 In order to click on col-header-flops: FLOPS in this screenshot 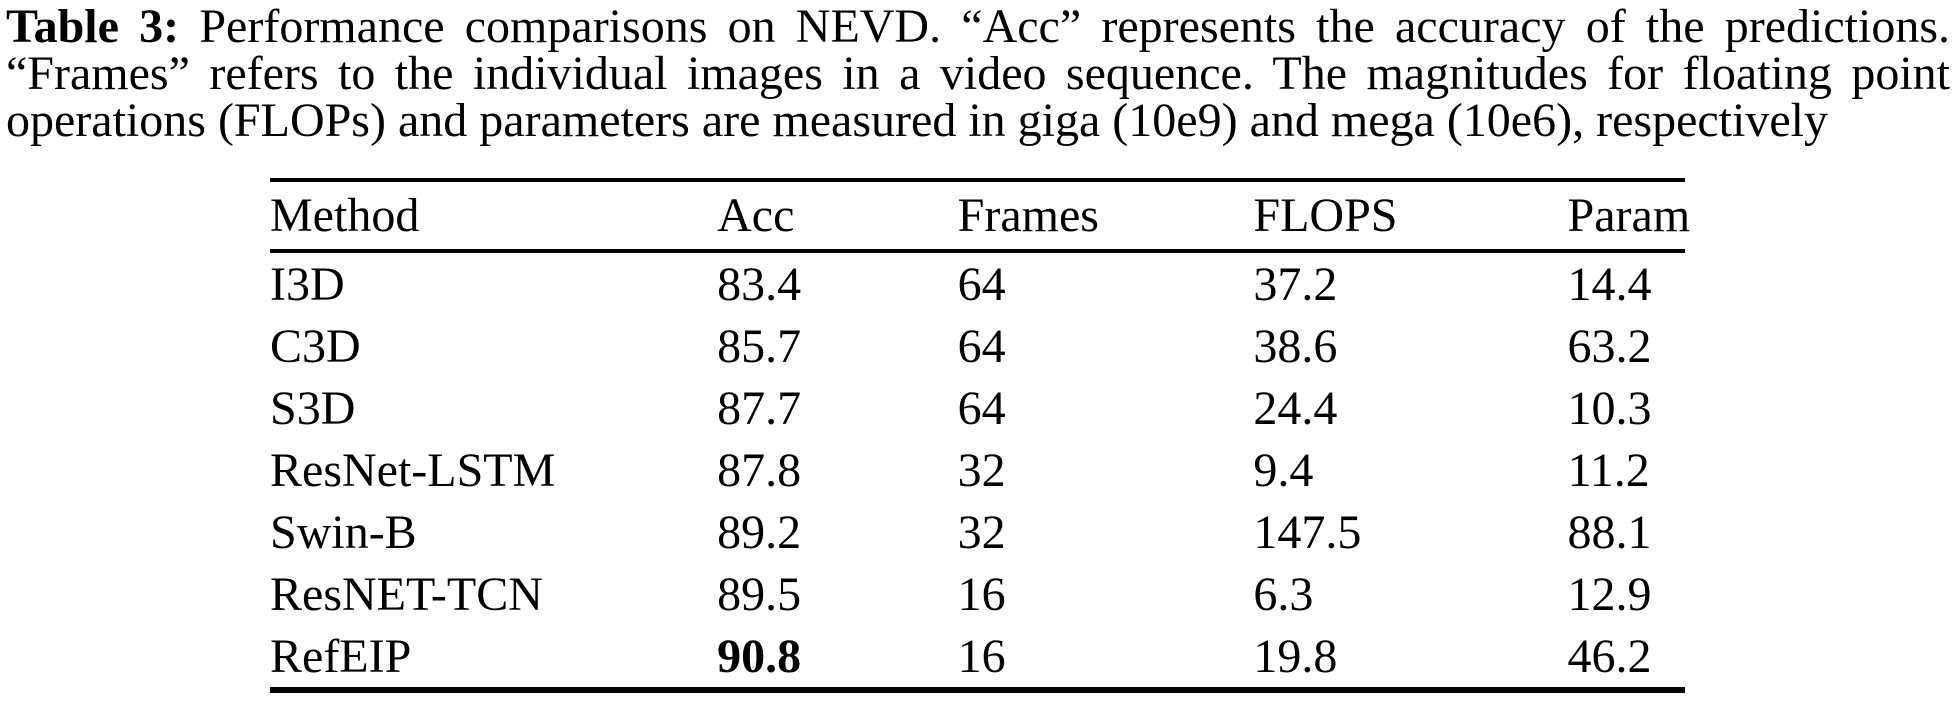, I will do `click(1410, 216)`.